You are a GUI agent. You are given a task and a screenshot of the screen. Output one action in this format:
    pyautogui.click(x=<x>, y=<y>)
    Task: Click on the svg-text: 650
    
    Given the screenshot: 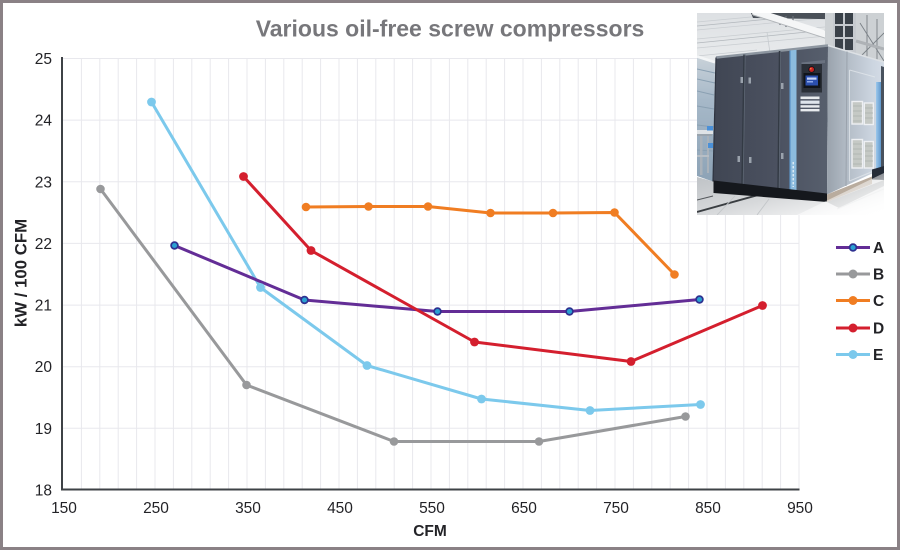 What is the action you would take?
    pyautogui.click(x=524, y=508)
    